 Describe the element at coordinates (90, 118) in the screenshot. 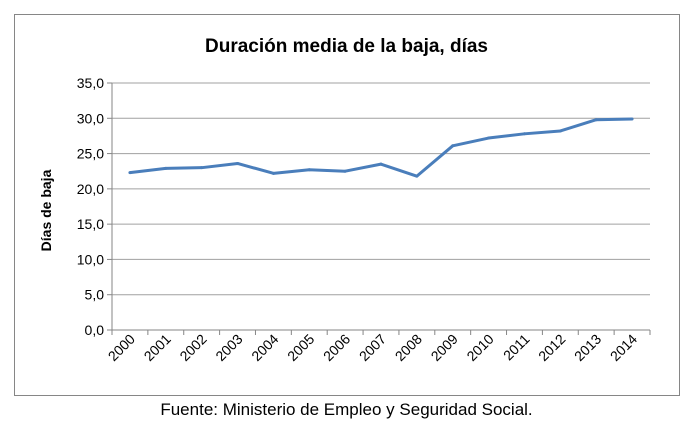

I see `y-tick-label: 30,0` at that location.